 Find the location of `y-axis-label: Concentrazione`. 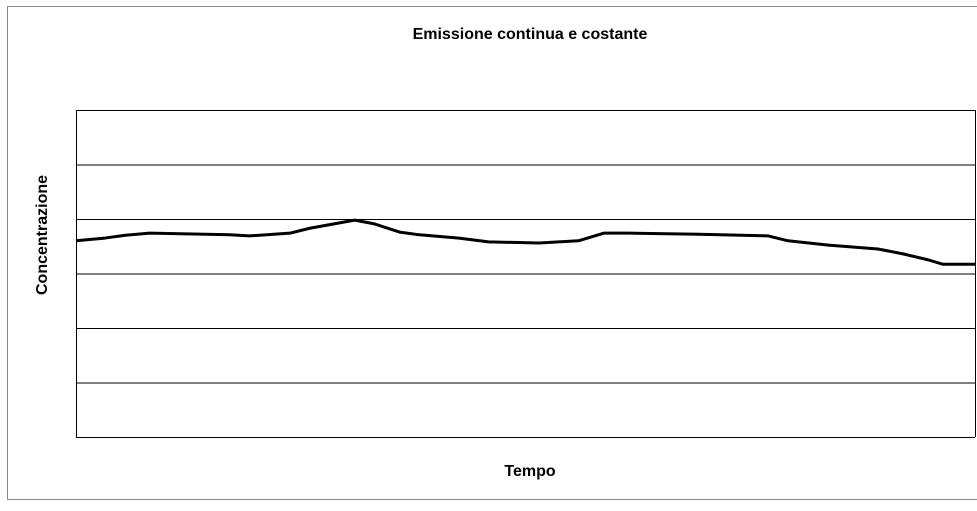

y-axis-label: Concentrazione is located at coordinates (42, 235).